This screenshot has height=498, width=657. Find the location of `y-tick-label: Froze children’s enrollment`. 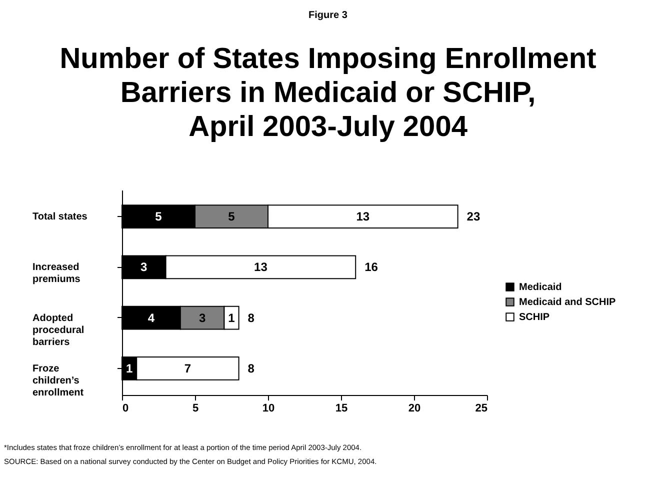

y-tick-label: Froze children’s enrollment is located at coordinates (58, 380).